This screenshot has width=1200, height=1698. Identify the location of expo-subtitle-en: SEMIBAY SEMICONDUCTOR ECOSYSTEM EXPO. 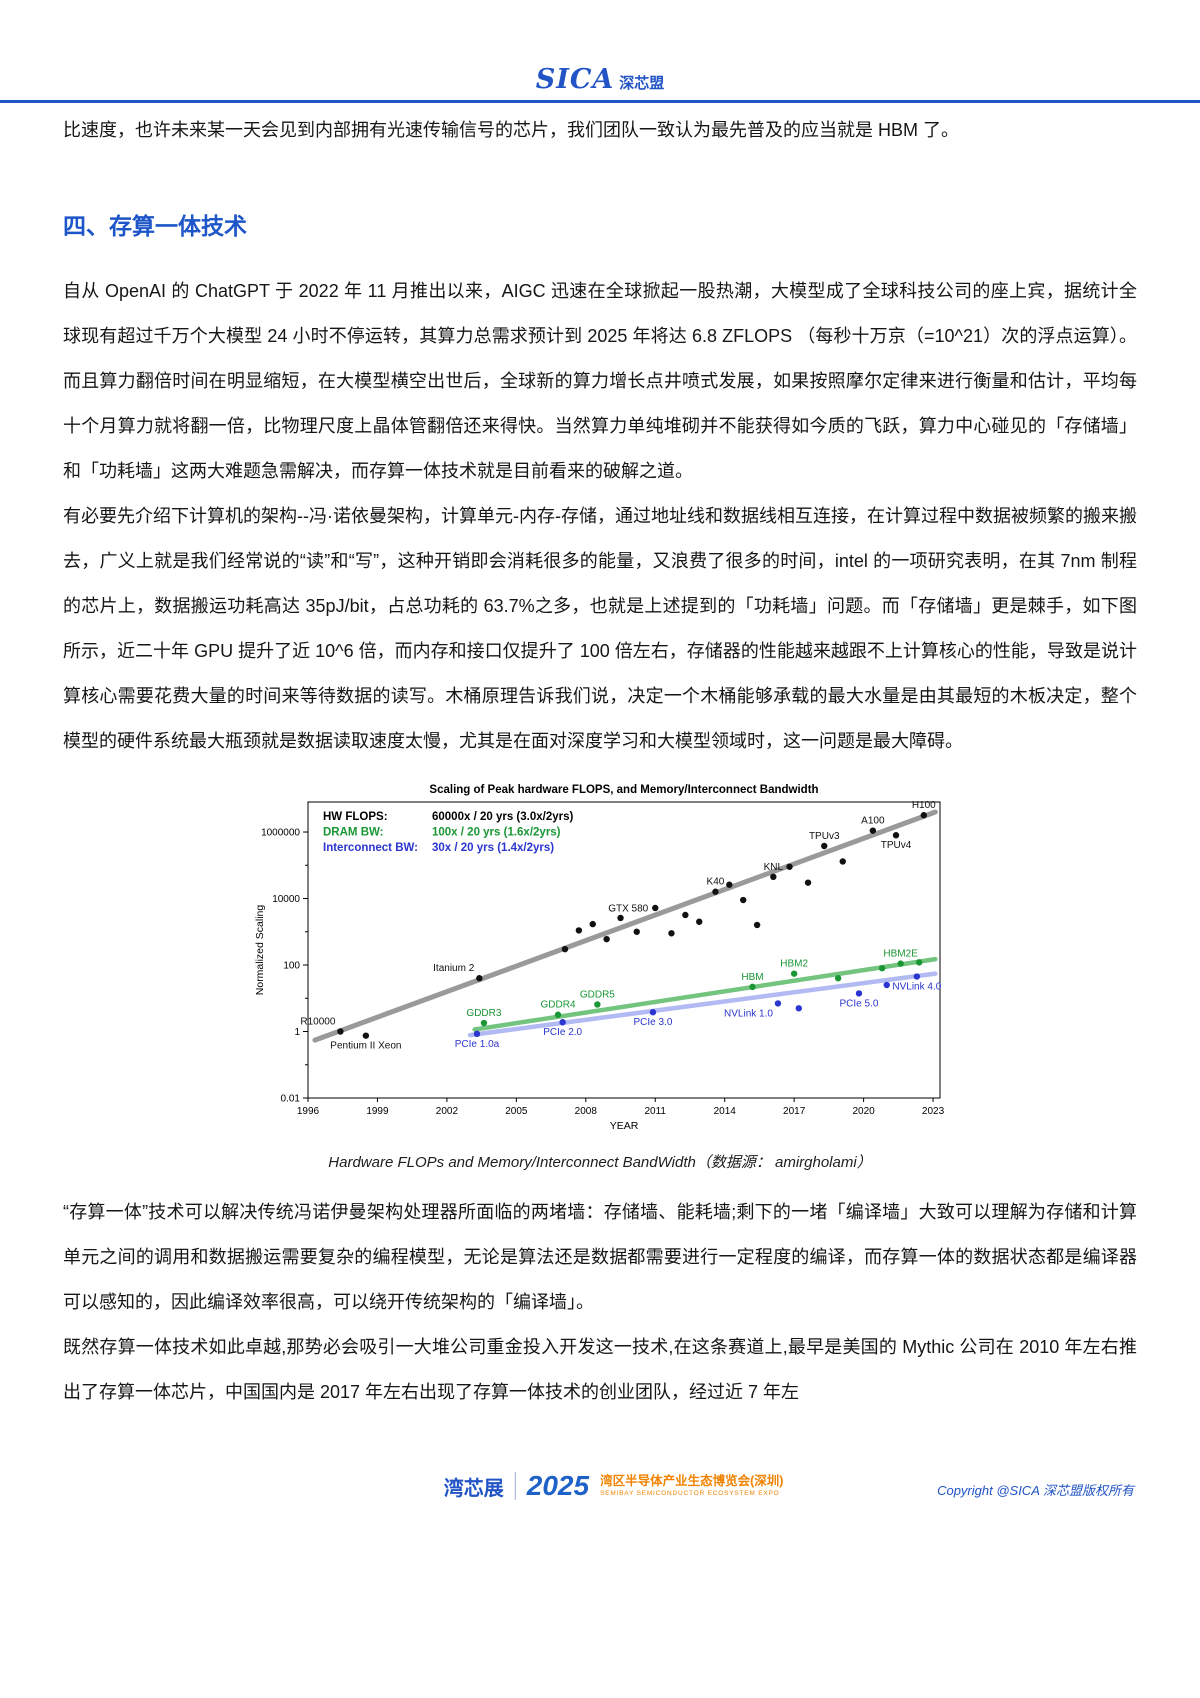
(690, 1493).